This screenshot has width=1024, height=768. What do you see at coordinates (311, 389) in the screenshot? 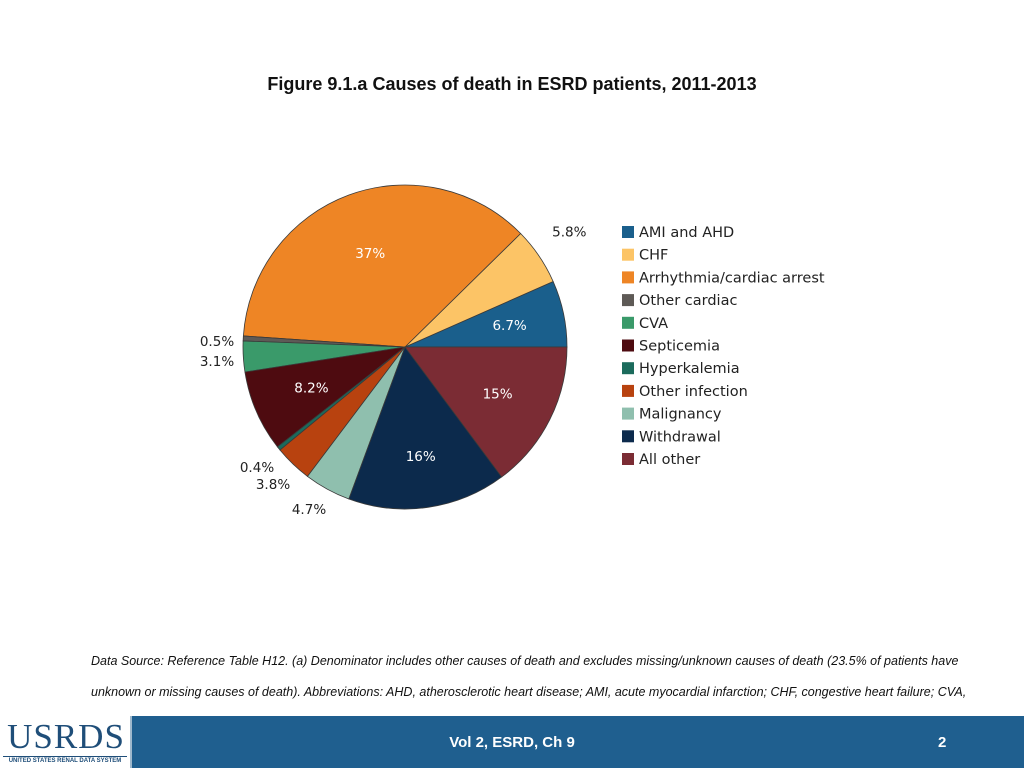
I see `slice-label-septicemia: 8.2%` at bounding box center [311, 389].